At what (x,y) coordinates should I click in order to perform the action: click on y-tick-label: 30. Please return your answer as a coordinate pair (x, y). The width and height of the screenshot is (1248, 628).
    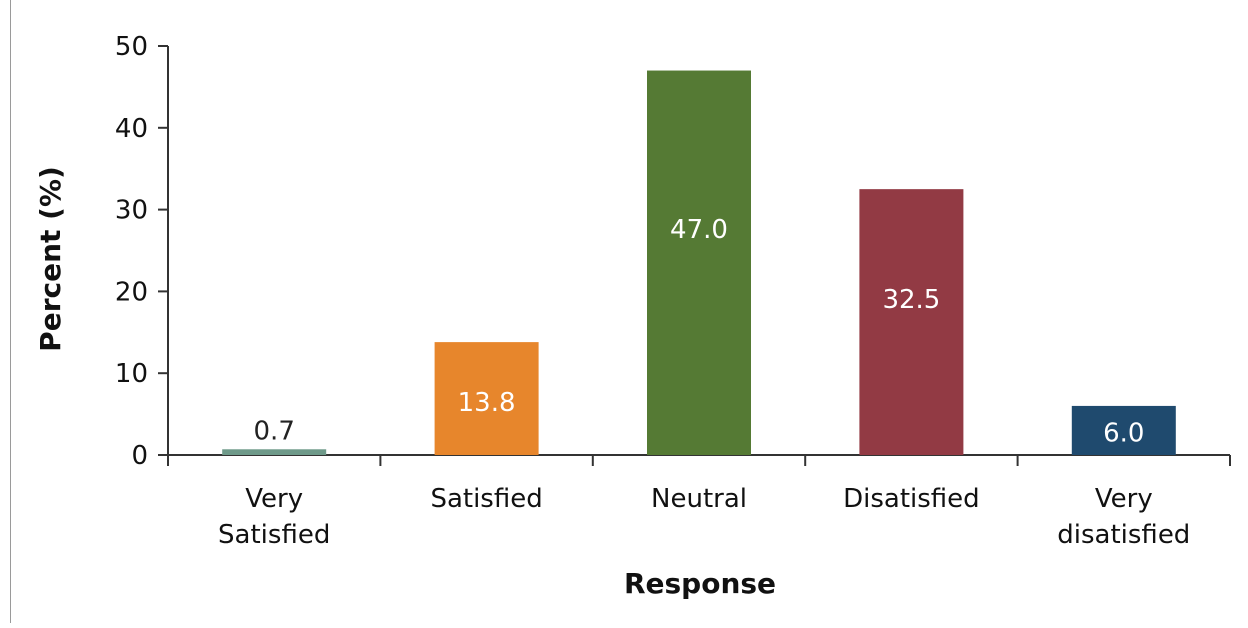
    Looking at the image, I should click on (131, 211).